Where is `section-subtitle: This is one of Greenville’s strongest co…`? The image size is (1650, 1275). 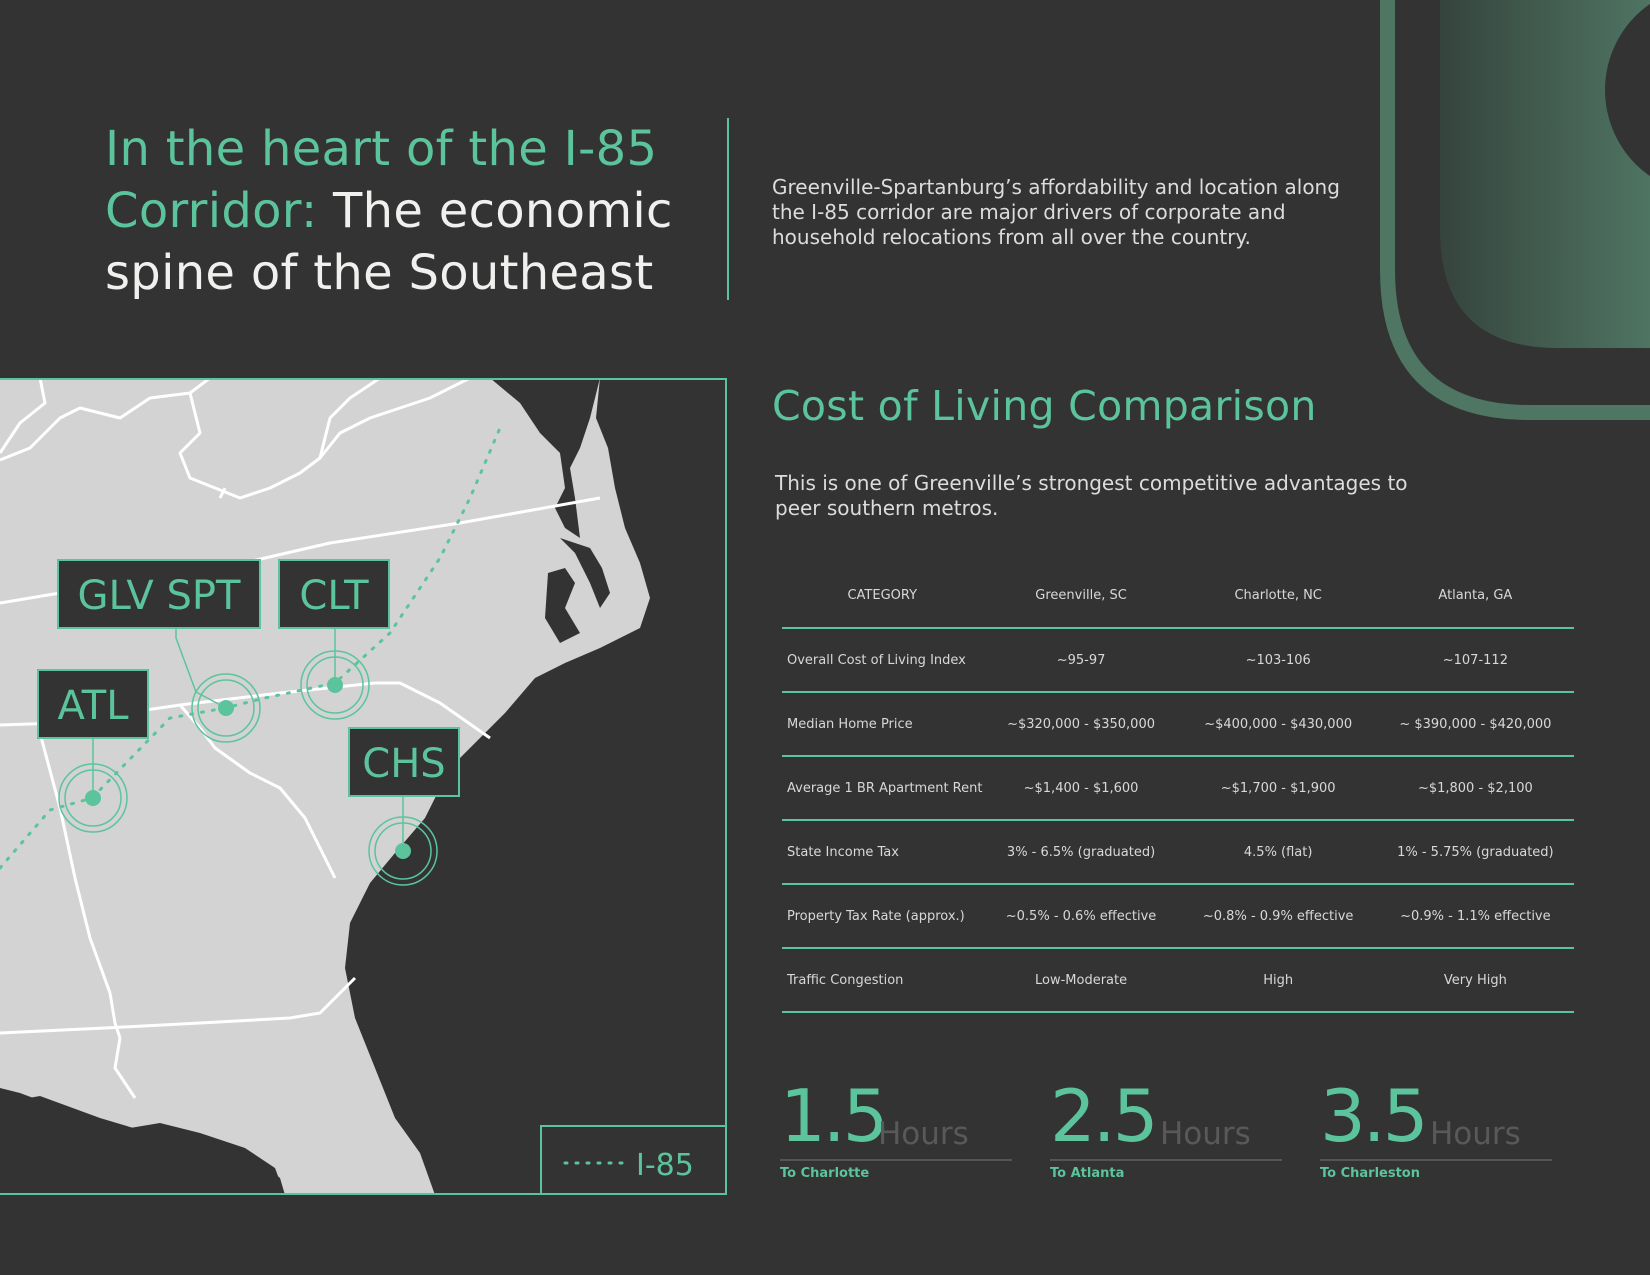 section-subtitle: This is one of Greenville’s strongest co… is located at coordinates (1091, 495).